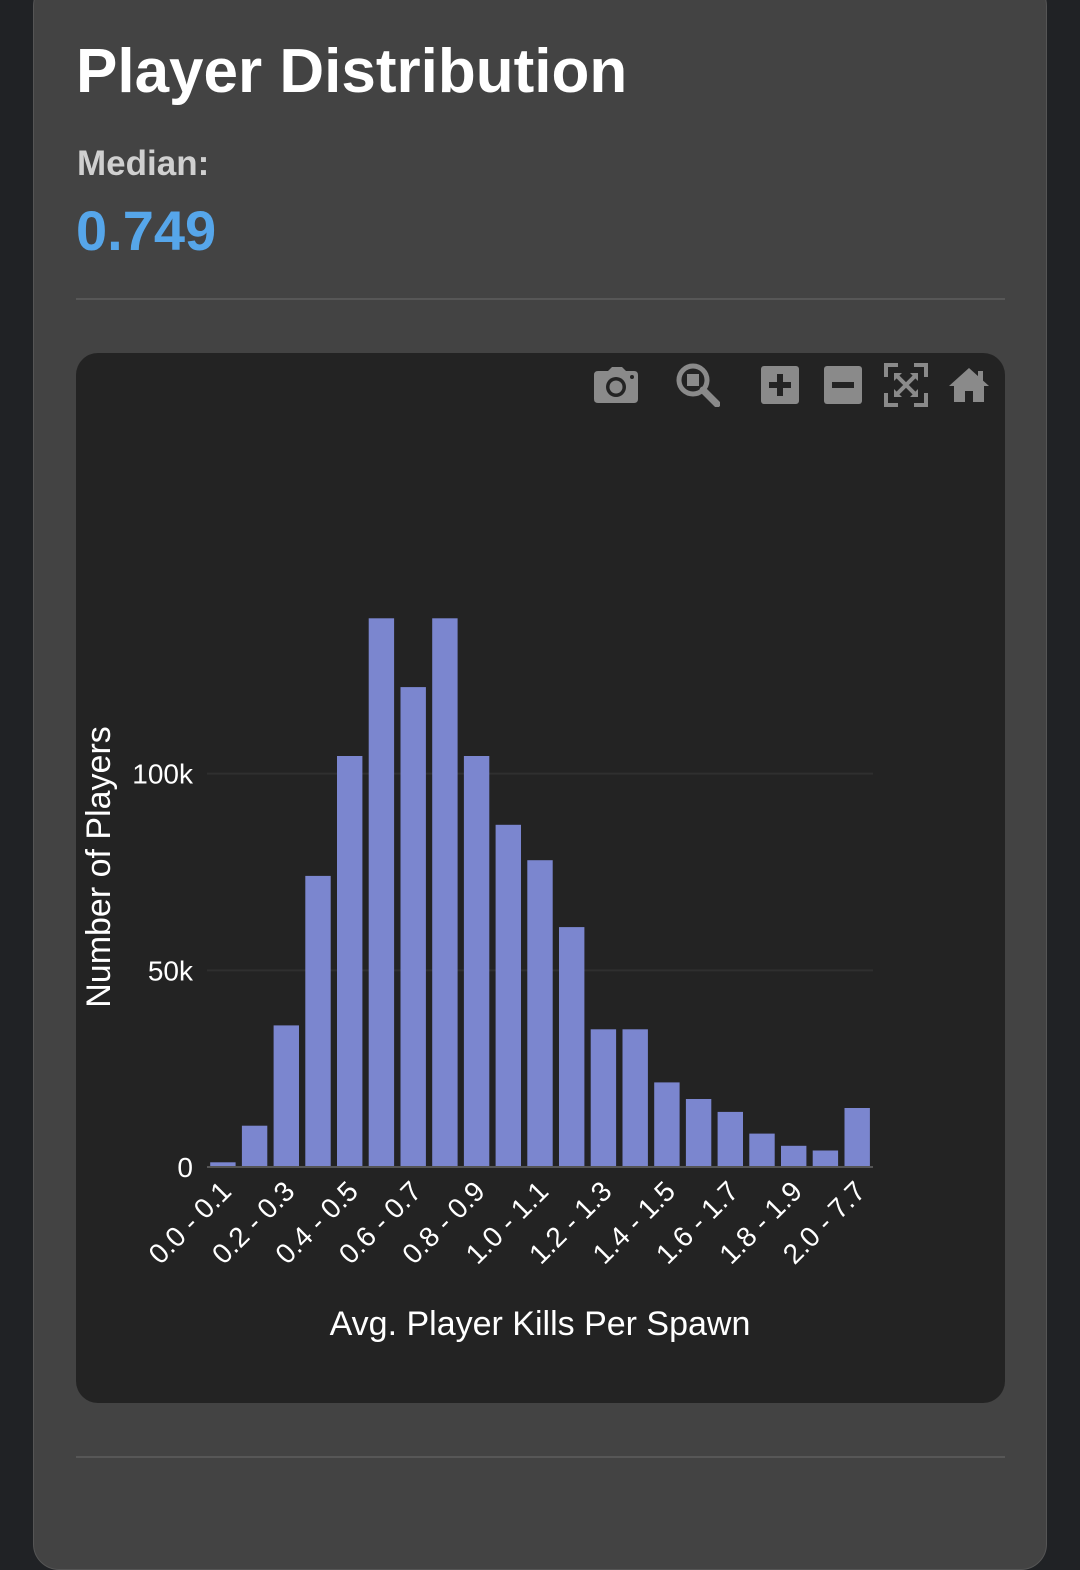 The width and height of the screenshot is (1080, 1570). Describe the element at coordinates (540, 1324) in the screenshot. I see `x-axis-title: Avg. Player Kills Per Spawn` at that location.